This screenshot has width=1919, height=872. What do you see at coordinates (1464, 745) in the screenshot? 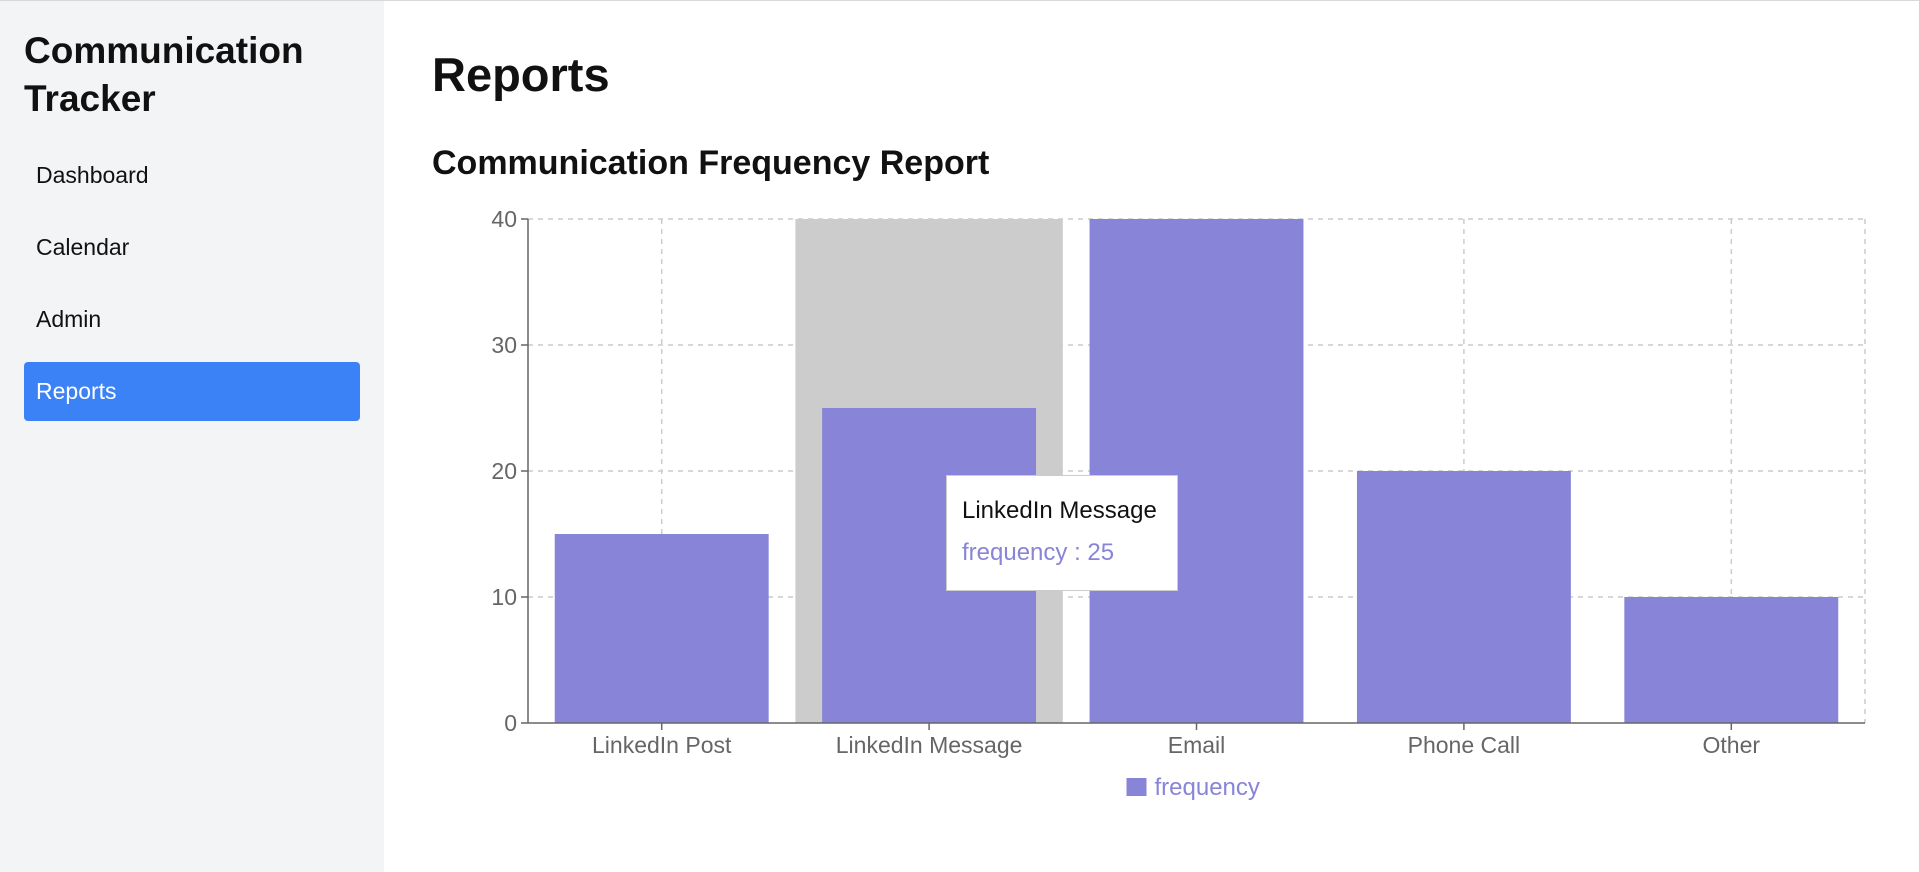
I see `x-tick-label: Phone Call` at bounding box center [1464, 745].